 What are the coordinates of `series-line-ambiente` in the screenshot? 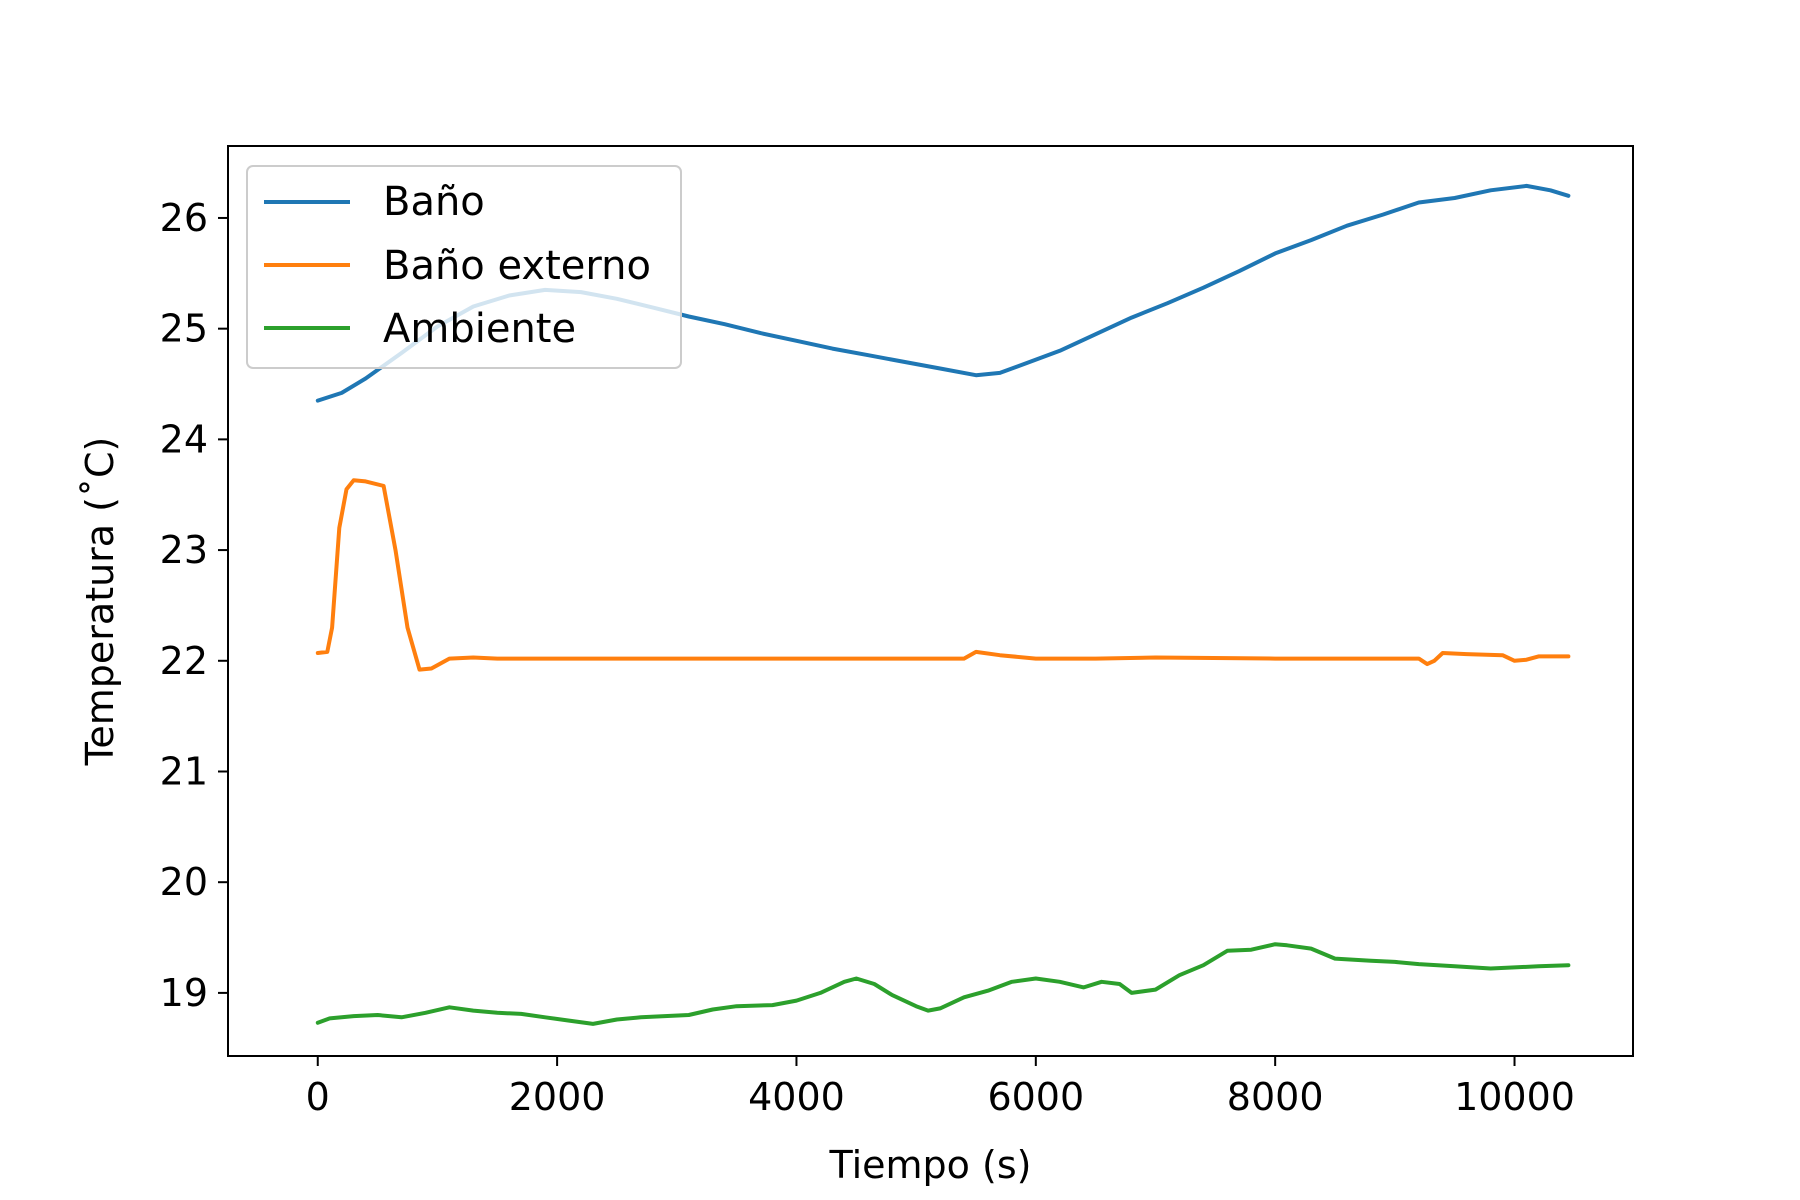 It's located at (943, 984).